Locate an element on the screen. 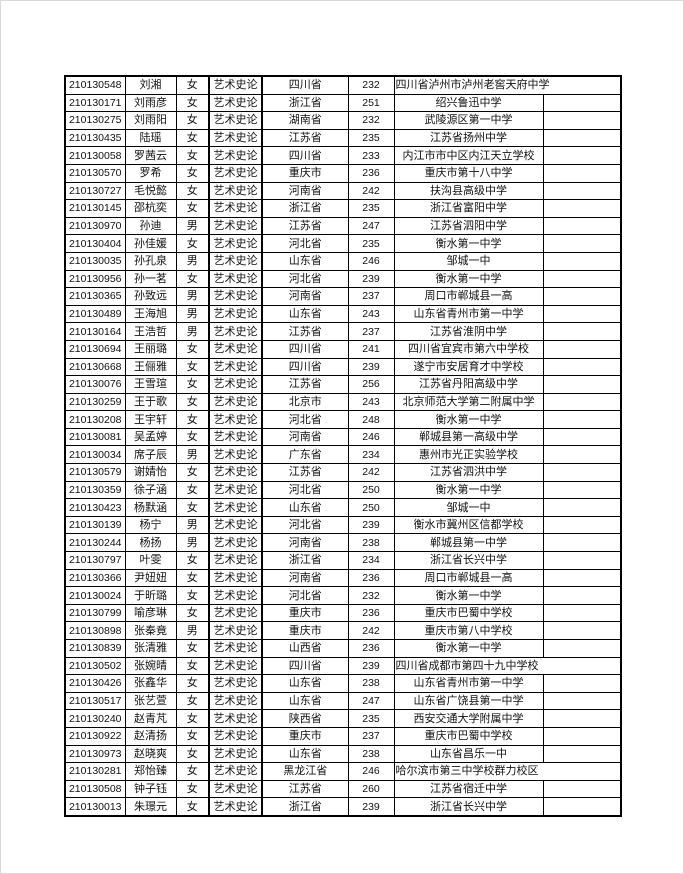  cell-school: 北京师范大学第二附属中学 is located at coordinates (468, 402).